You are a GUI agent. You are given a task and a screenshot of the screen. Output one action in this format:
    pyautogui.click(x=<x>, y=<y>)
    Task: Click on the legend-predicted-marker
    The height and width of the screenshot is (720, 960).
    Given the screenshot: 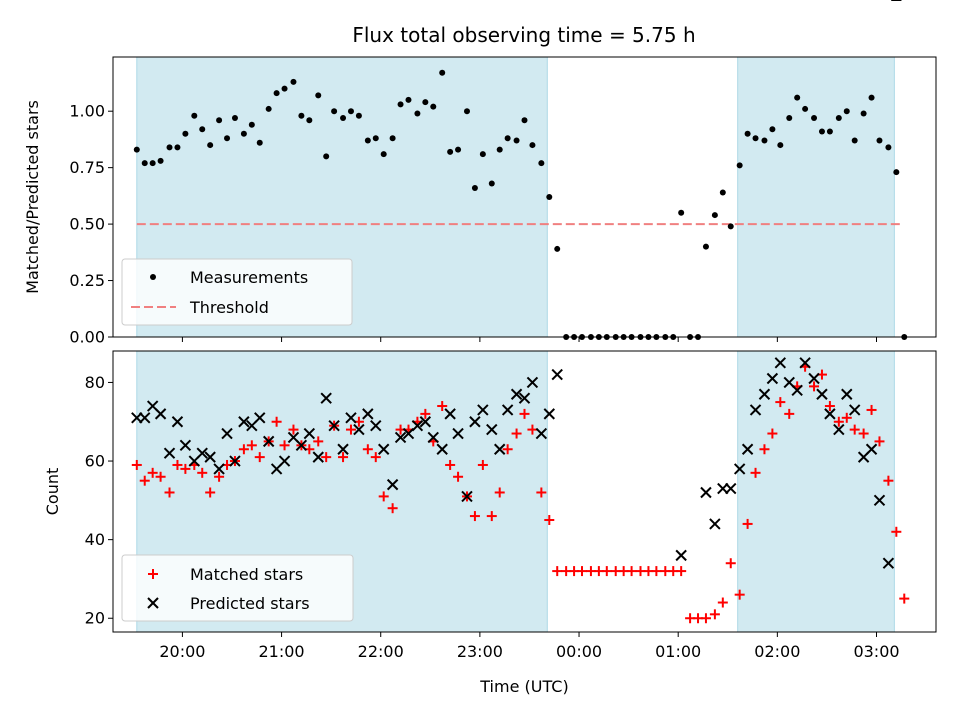 What is the action you would take?
    pyautogui.click(x=153, y=603)
    